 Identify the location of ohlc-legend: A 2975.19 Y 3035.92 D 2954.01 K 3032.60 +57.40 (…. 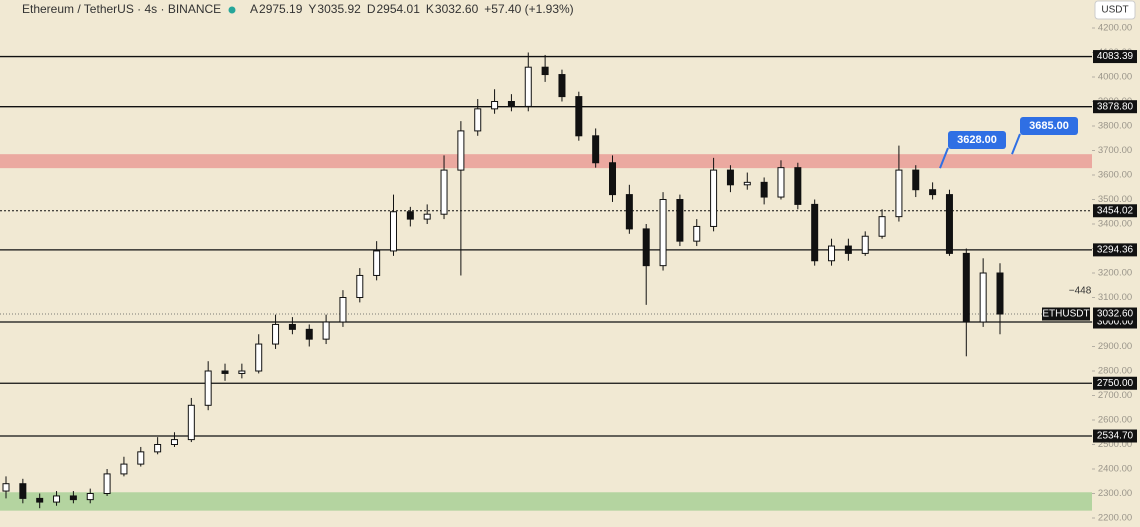
(412, 9).